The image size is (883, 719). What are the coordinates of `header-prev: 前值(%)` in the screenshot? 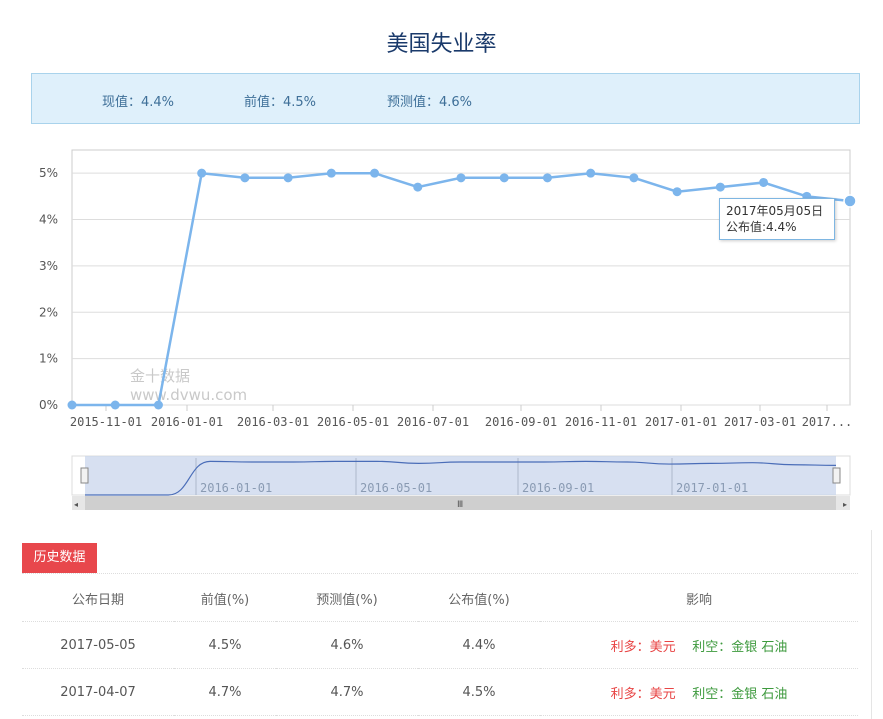 It's located at (225, 598).